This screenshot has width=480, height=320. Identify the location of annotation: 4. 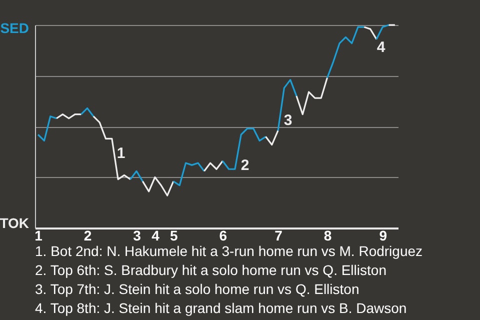
(381, 47).